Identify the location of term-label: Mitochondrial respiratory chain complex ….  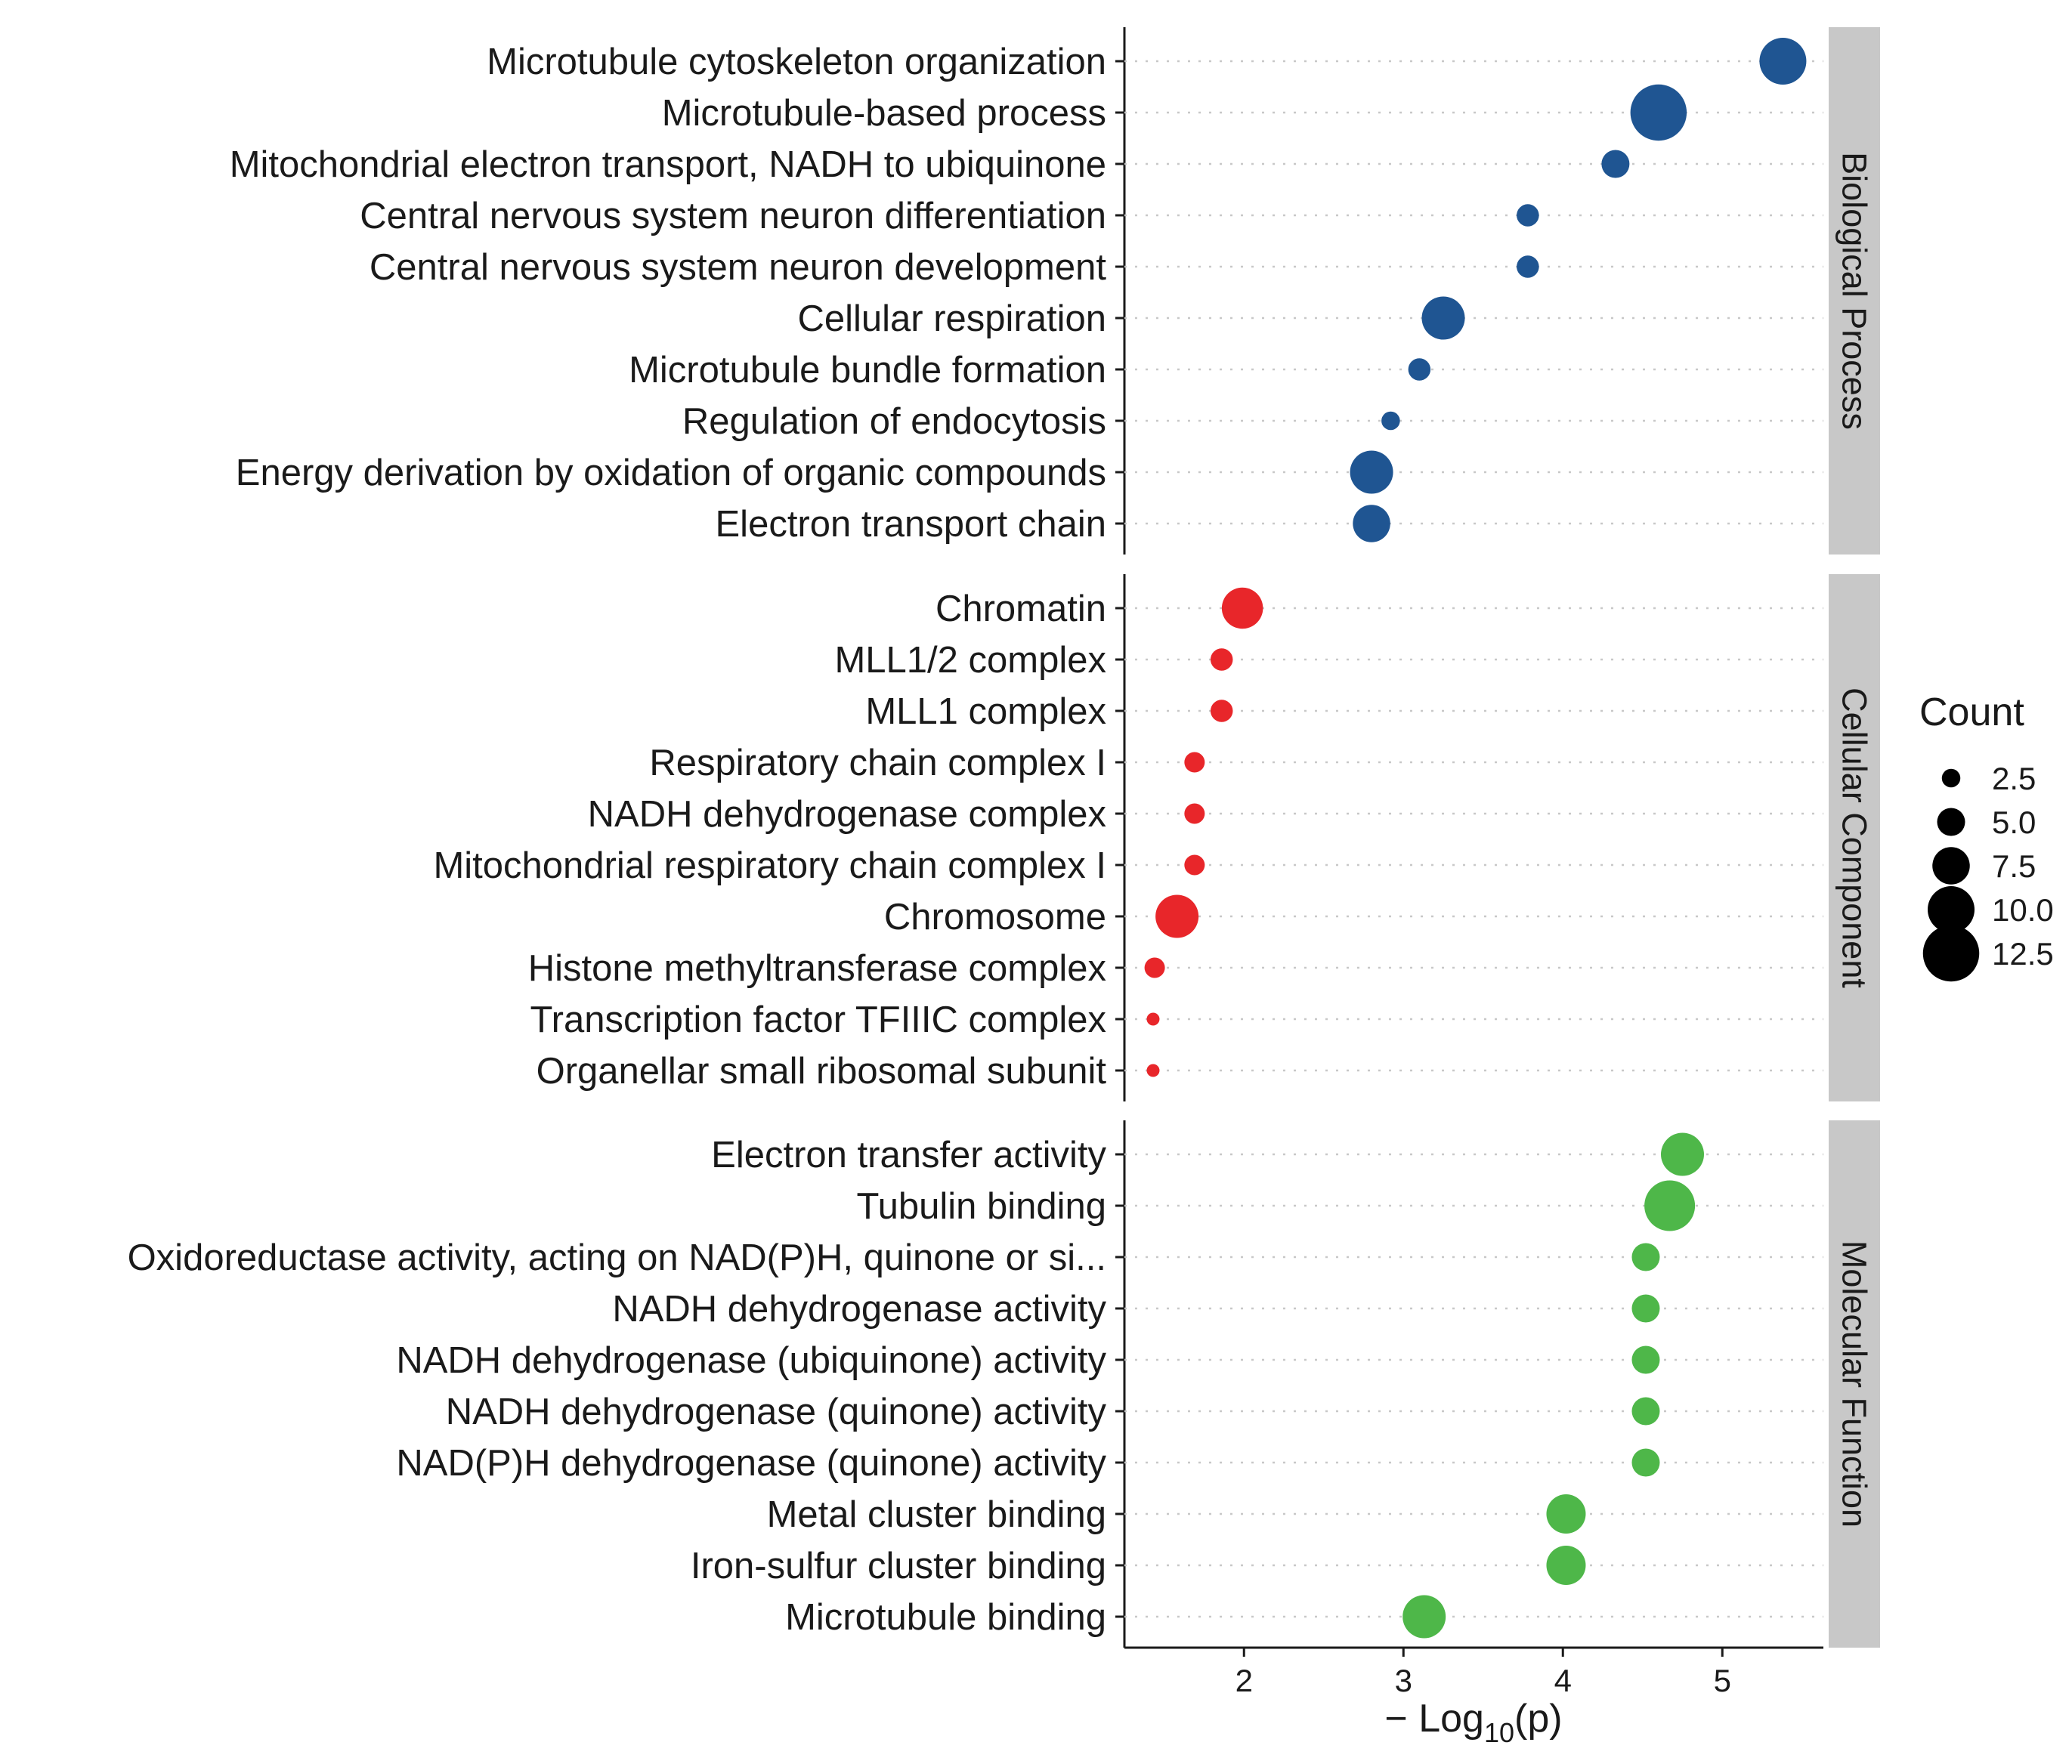
(769, 865).